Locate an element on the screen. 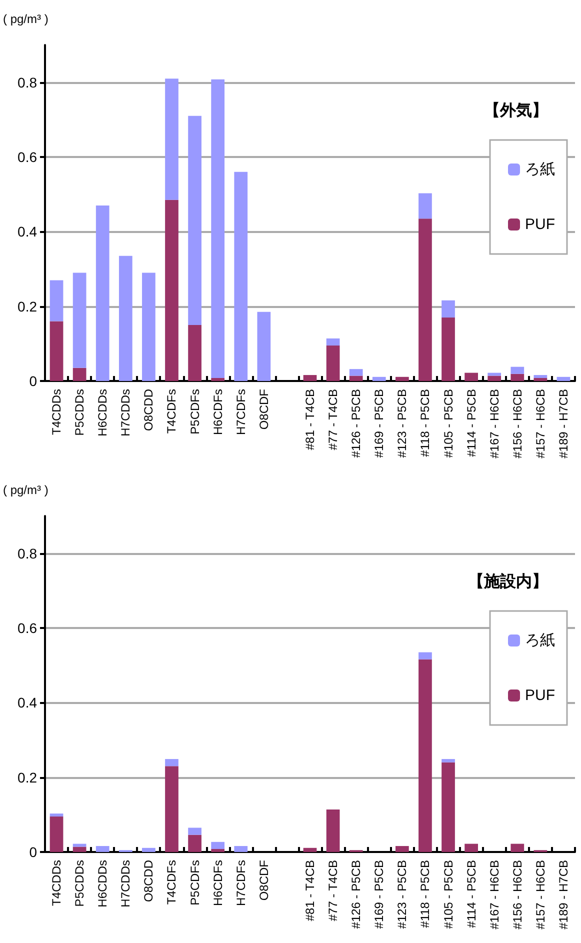 The image size is (581, 943). x-tick-label: #126 - P5CB is located at coordinates (356, 894).